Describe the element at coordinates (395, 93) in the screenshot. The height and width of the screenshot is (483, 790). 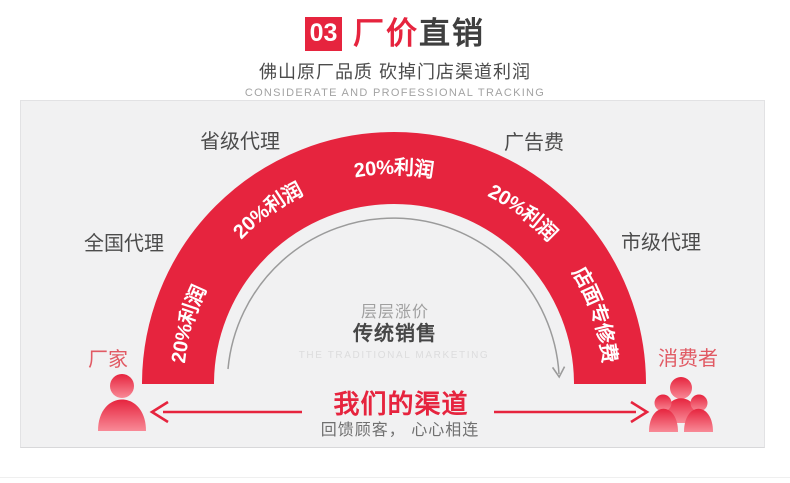
I see `subtitle-english: CONSIDERATE AND PROFESSIONAL TRACKING` at that location.